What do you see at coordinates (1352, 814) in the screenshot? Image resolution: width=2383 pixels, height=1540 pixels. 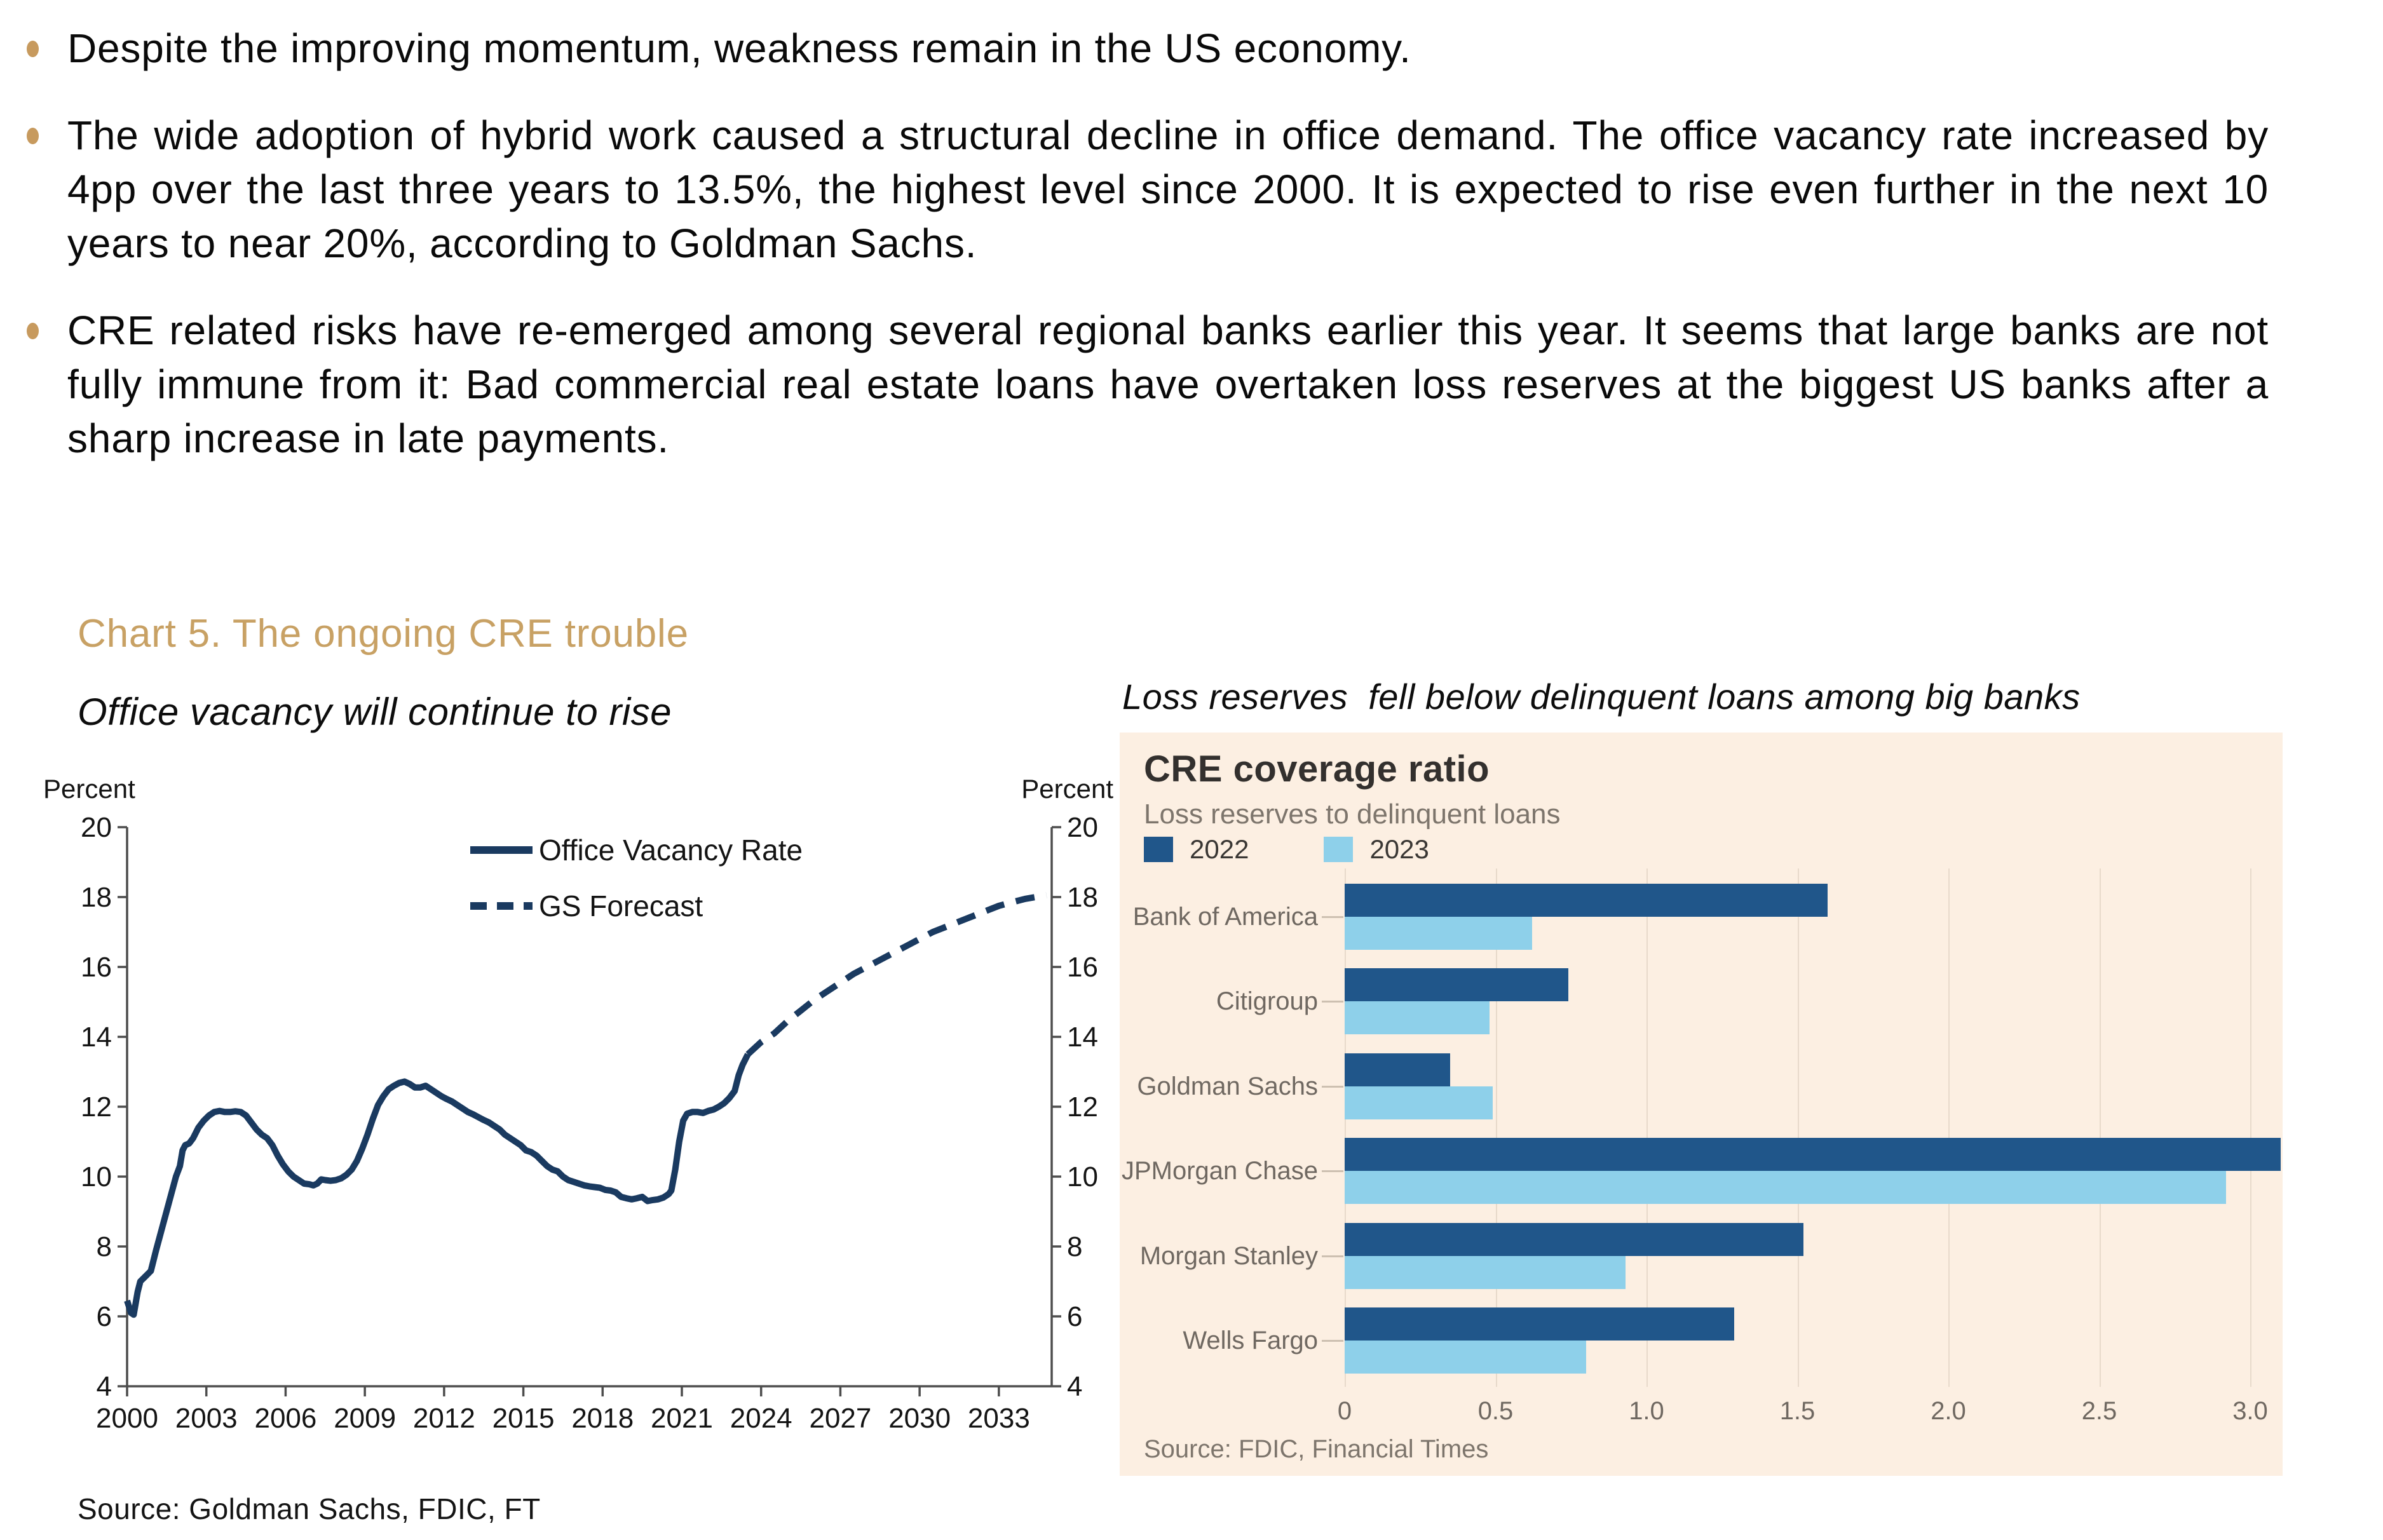 I see `panel-subtitle: Loss reserves to delinquent loans` at bounding box center [1352, 814].